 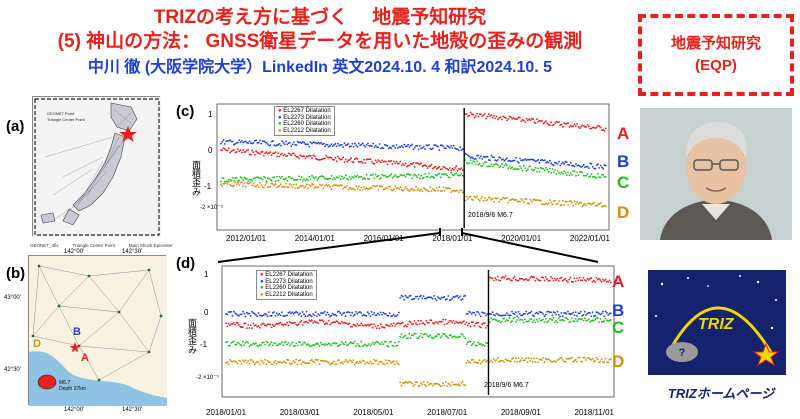 What do you see at coordinates (623, 161) in the screenshot?
I see `chart-c-letter-b: B` at bounding box center [623, 161].